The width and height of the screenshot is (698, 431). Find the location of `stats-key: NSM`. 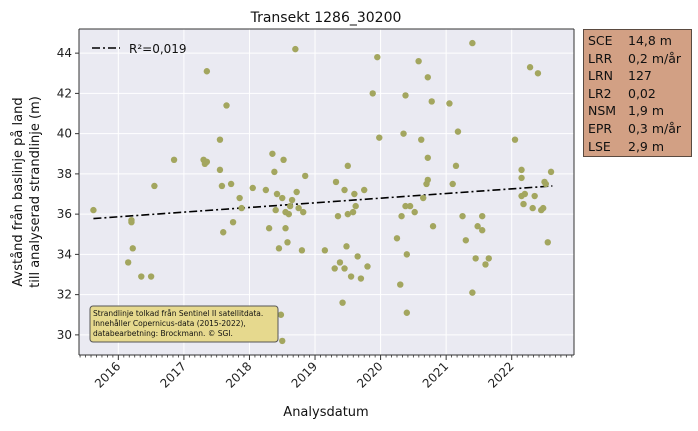

stats-key: NSM is located at coordinates (602, 111).